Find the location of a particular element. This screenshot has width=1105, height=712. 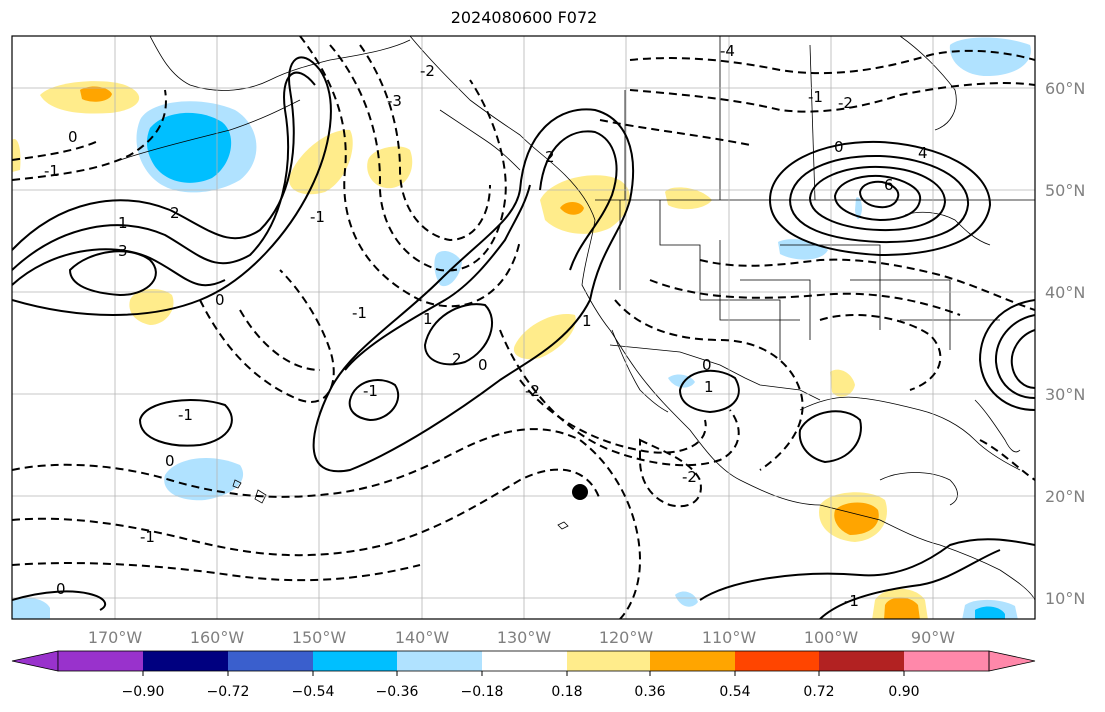

colorbar-tick-label: −0.90 is located at coordinates (143, 692).